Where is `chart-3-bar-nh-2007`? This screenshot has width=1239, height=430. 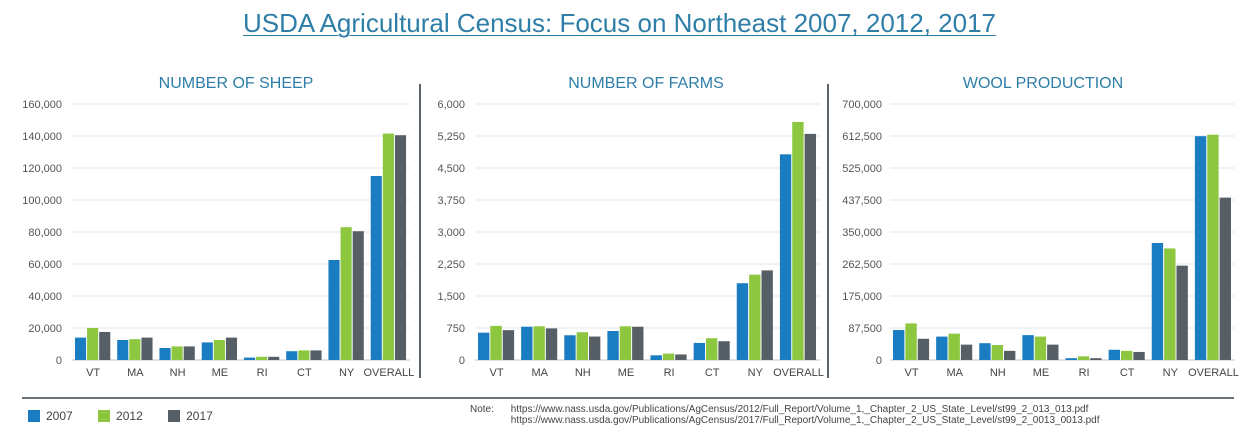 chart-3-bar-nh-2007 is located at coordinates (985, 351).